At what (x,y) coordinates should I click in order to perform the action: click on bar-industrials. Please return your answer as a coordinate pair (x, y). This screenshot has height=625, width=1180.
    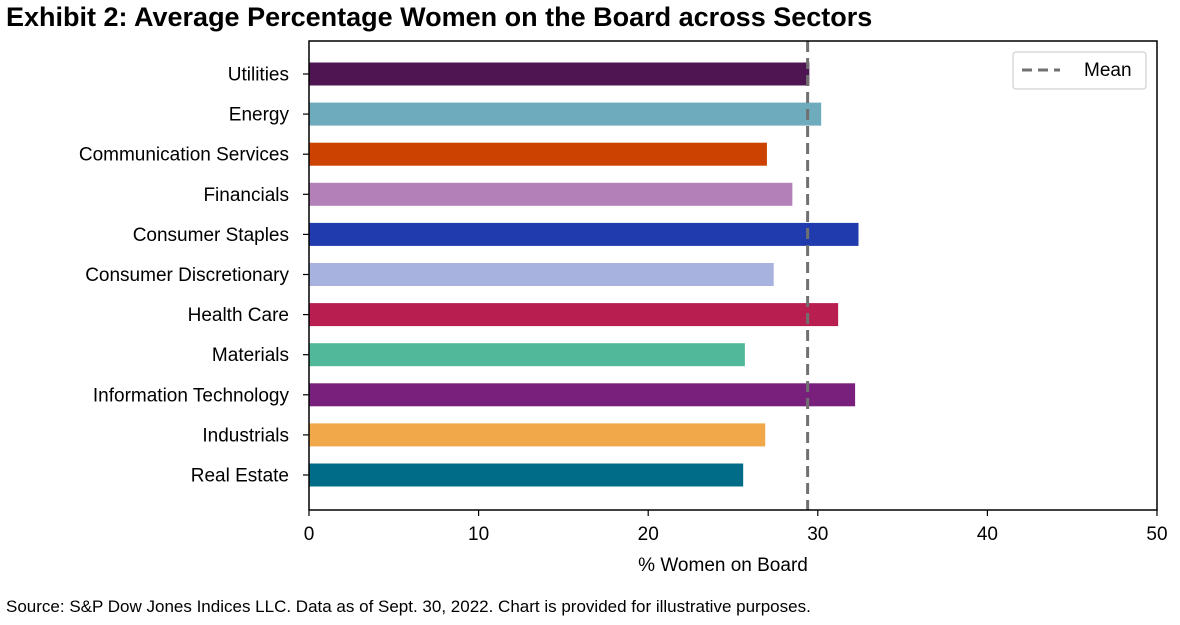
    Looking at the image, I should click on (537, 435).